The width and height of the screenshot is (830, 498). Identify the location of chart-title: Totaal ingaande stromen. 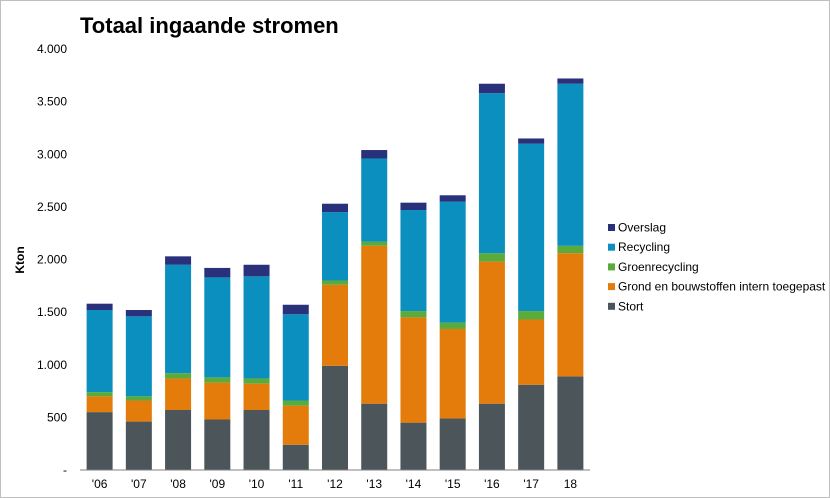
(209, 25).